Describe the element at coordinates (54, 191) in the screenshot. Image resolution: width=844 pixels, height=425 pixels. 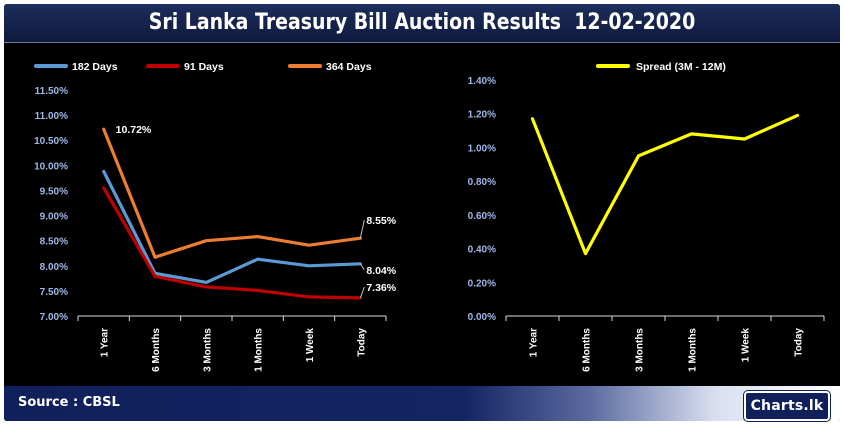
I see `y-tick-label: 9.50%` at that location.